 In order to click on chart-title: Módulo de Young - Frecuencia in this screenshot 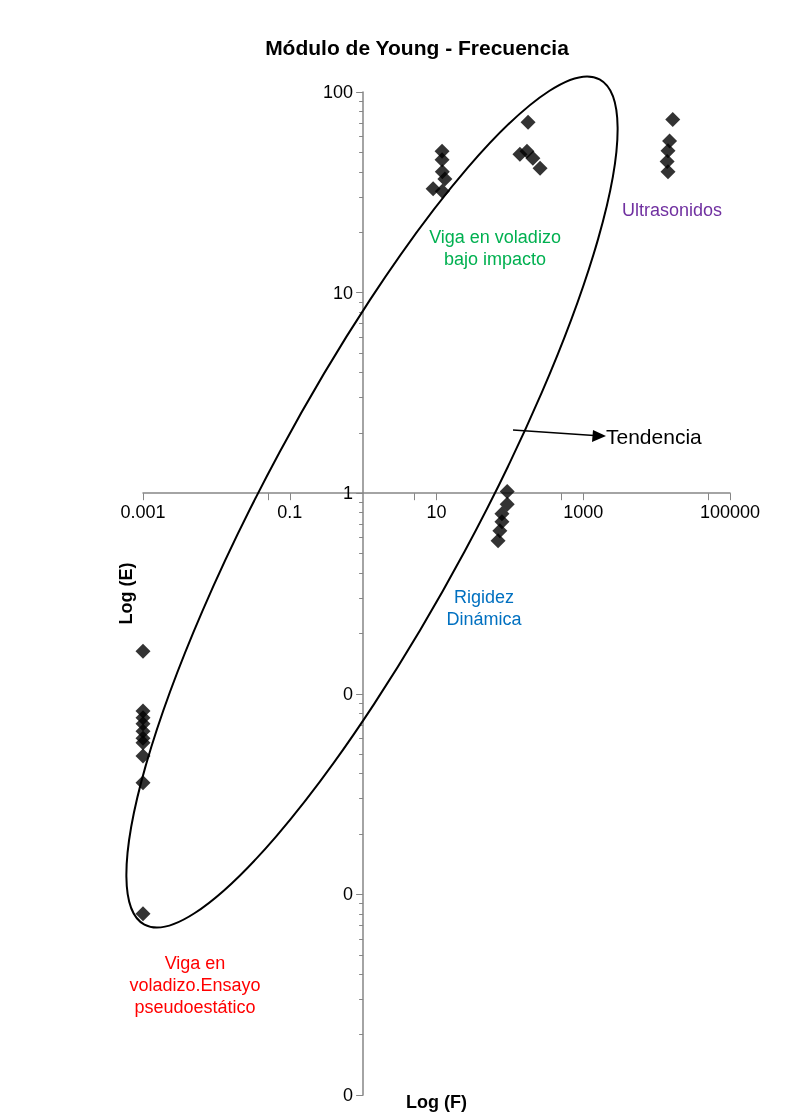, I will do `click(417, 47)`.